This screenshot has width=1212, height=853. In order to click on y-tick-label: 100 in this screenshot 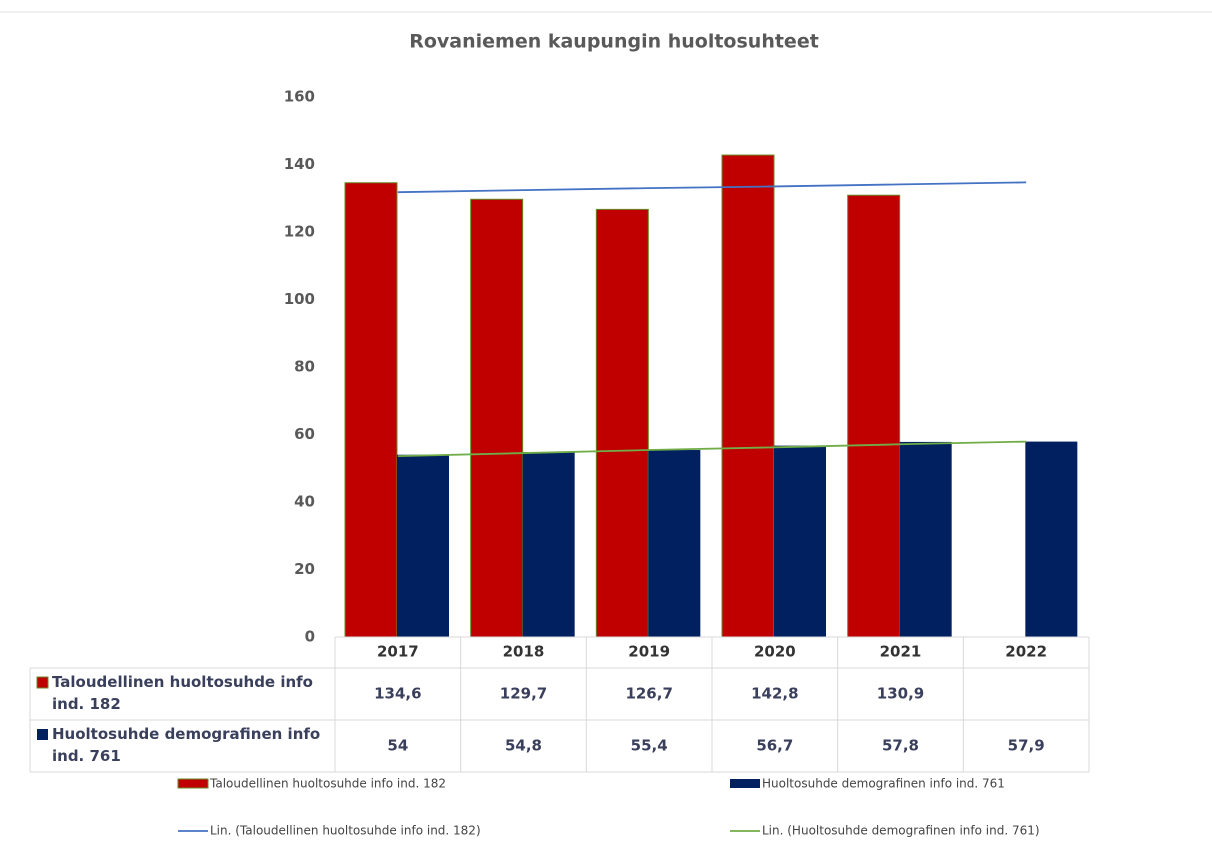, I will do `click(299, 299)`.